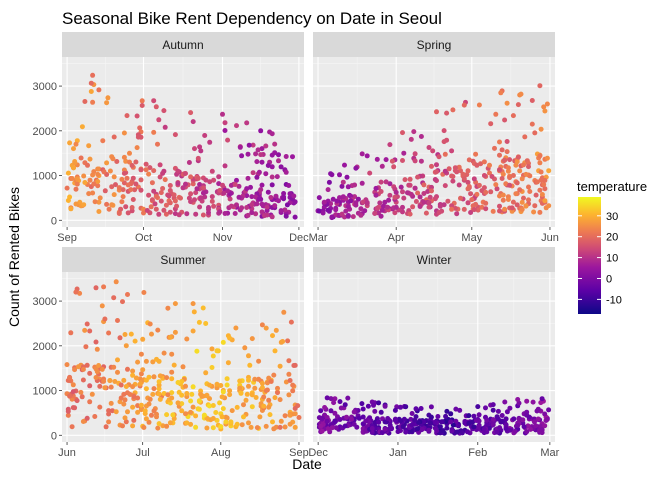 Image resolution: width=672 pixels, height=480 pixels. Describe the element at coordinates (307, 464) in the screenshot. I see `x-axis-title: Date` at that location.